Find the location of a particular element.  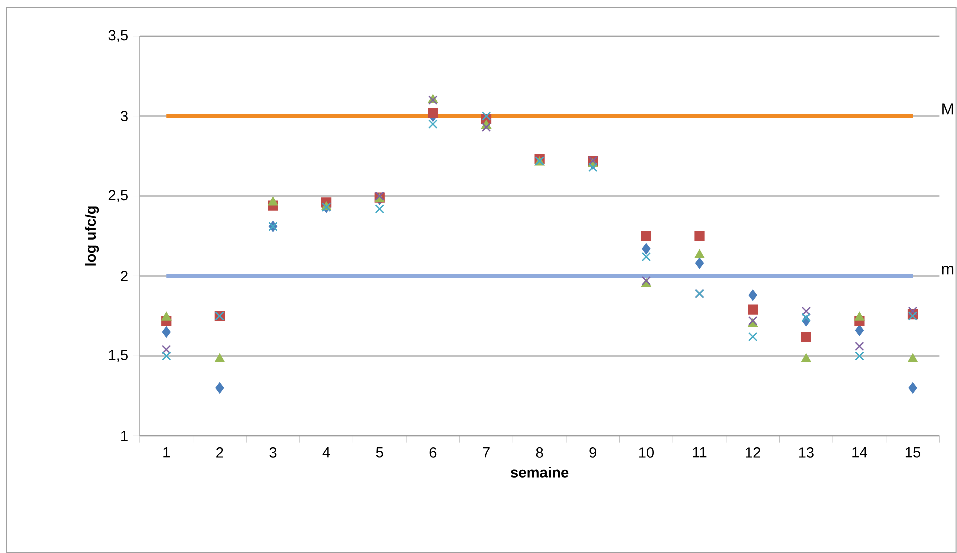

x-tick-label: 1 is located at coordinates (167, 452).